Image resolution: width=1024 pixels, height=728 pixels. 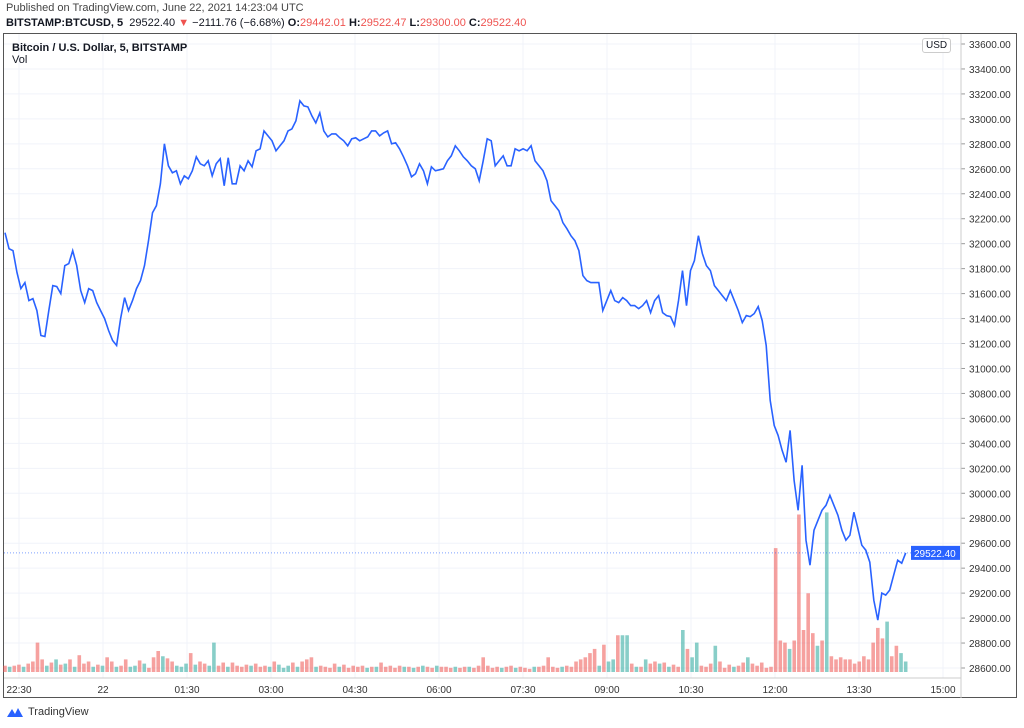 I want to click on y-tick-label: 32200.00, so click(x=990, y=220).